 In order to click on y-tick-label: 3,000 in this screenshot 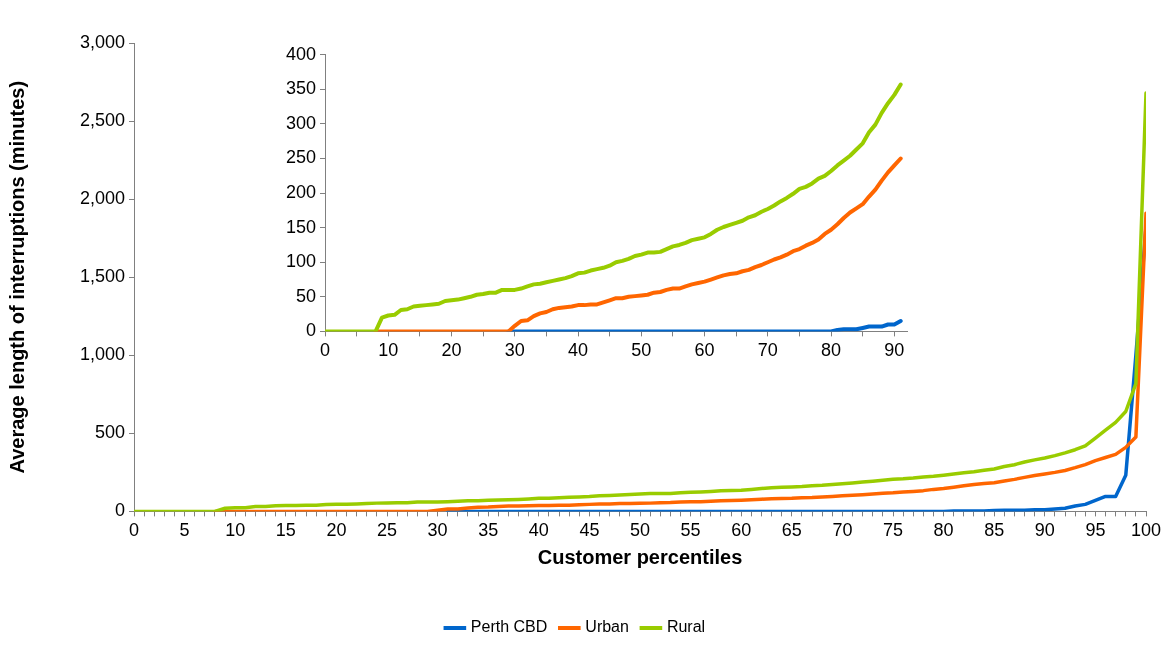, I will do `click(102, 41)`.